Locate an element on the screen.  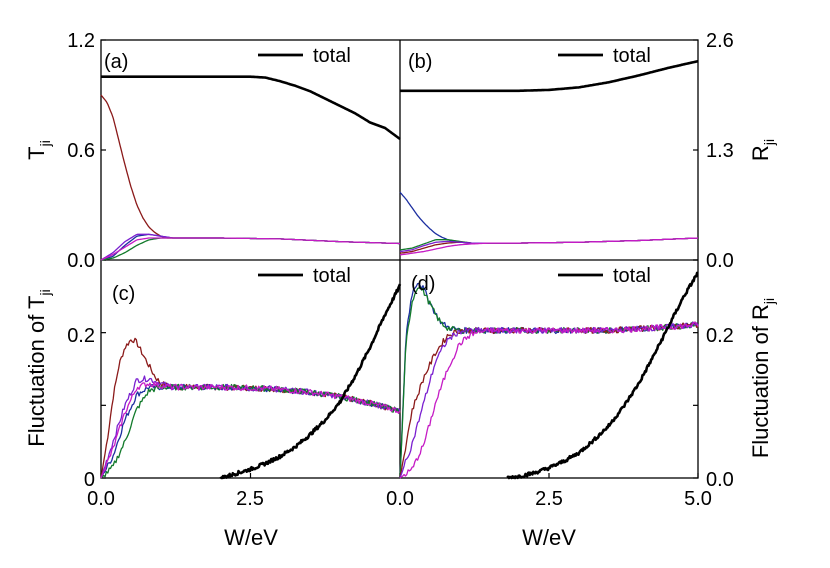
y-tick-label: 1.3 is located at coordinates (720, 151).